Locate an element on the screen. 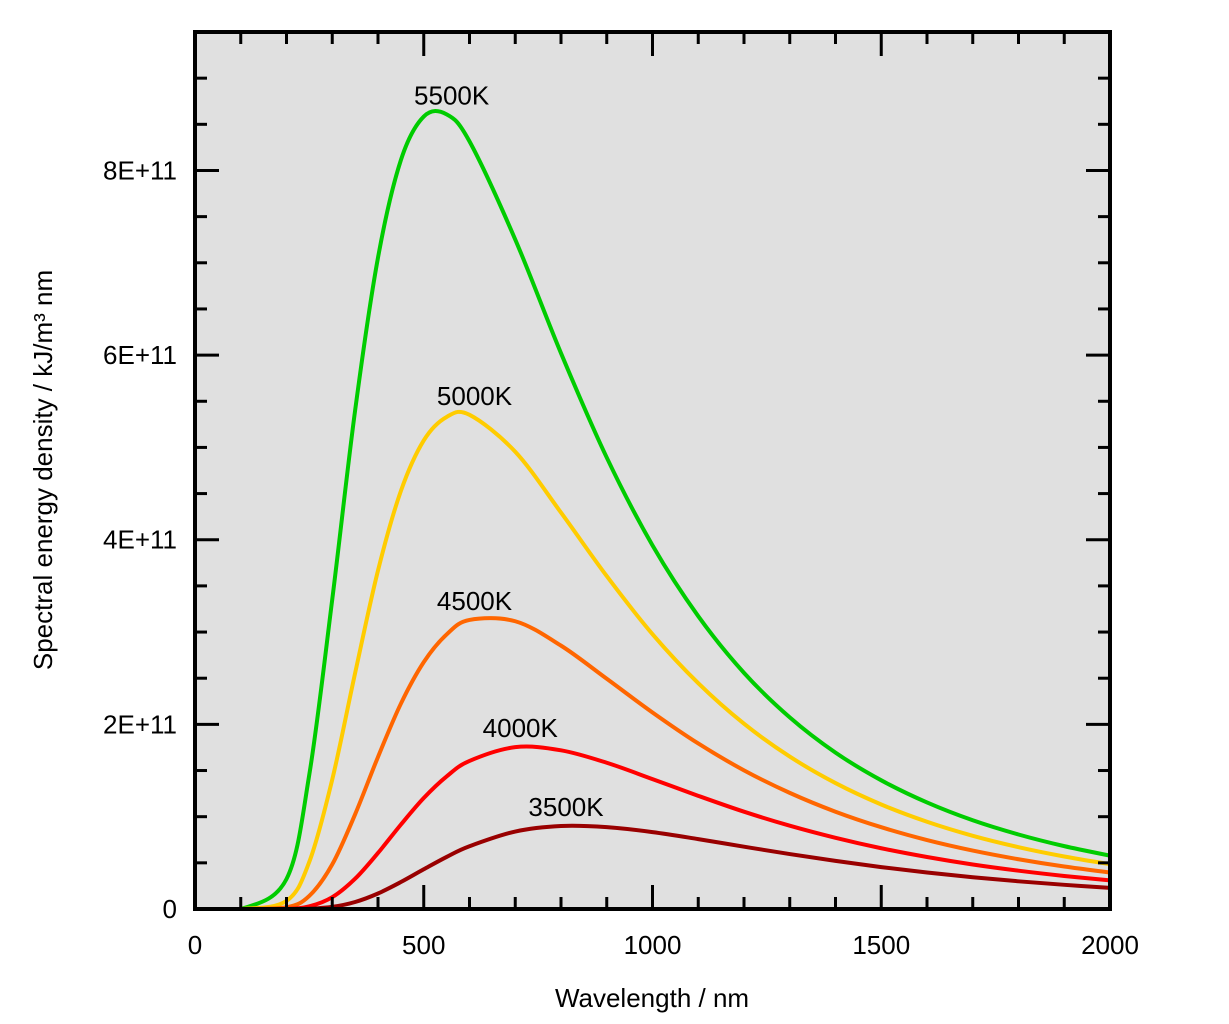  series-label: 5500K is located at coordinates (452, 95).